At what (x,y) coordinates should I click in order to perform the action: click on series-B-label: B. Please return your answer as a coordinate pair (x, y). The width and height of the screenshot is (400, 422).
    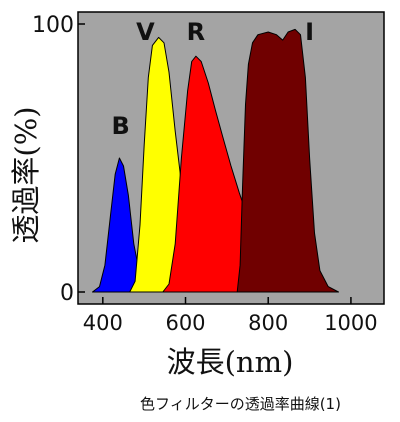
    Looking at the image, I should click on (120, 126).